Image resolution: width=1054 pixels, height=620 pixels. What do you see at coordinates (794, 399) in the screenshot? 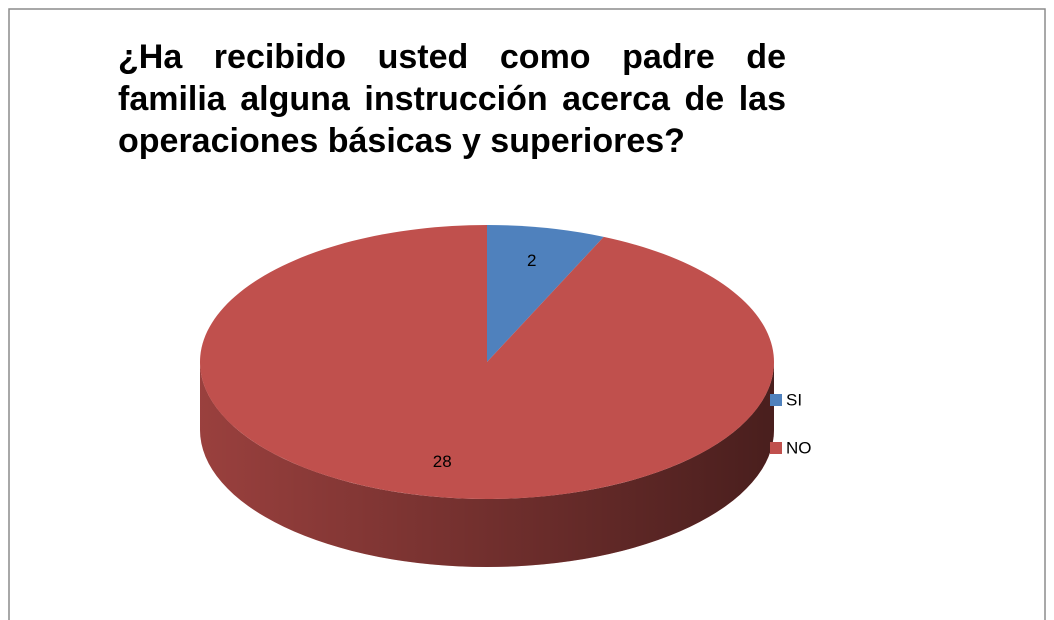
I see `legend-label: SI` at bounding box center [794, 399].